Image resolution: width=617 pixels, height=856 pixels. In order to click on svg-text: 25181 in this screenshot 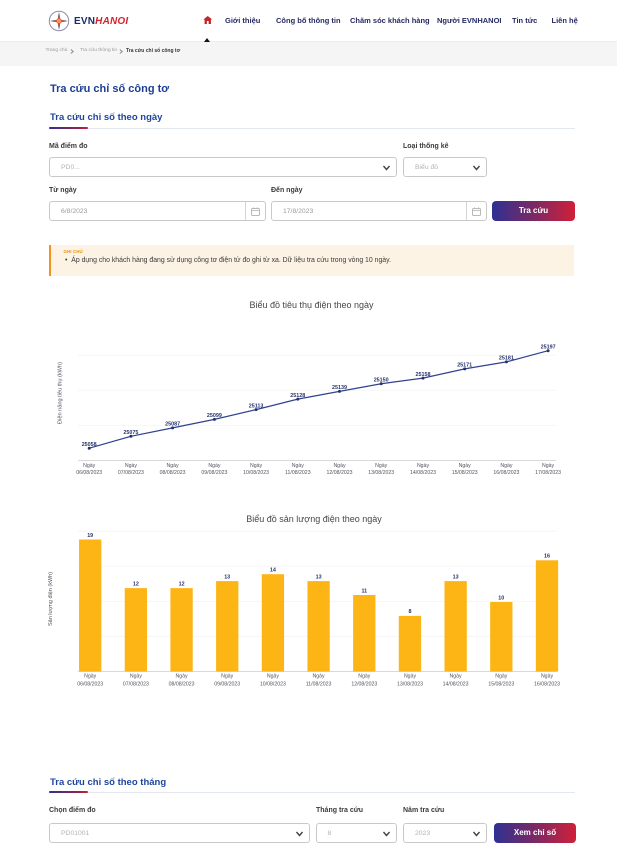, I will do `click(506, 359)`.